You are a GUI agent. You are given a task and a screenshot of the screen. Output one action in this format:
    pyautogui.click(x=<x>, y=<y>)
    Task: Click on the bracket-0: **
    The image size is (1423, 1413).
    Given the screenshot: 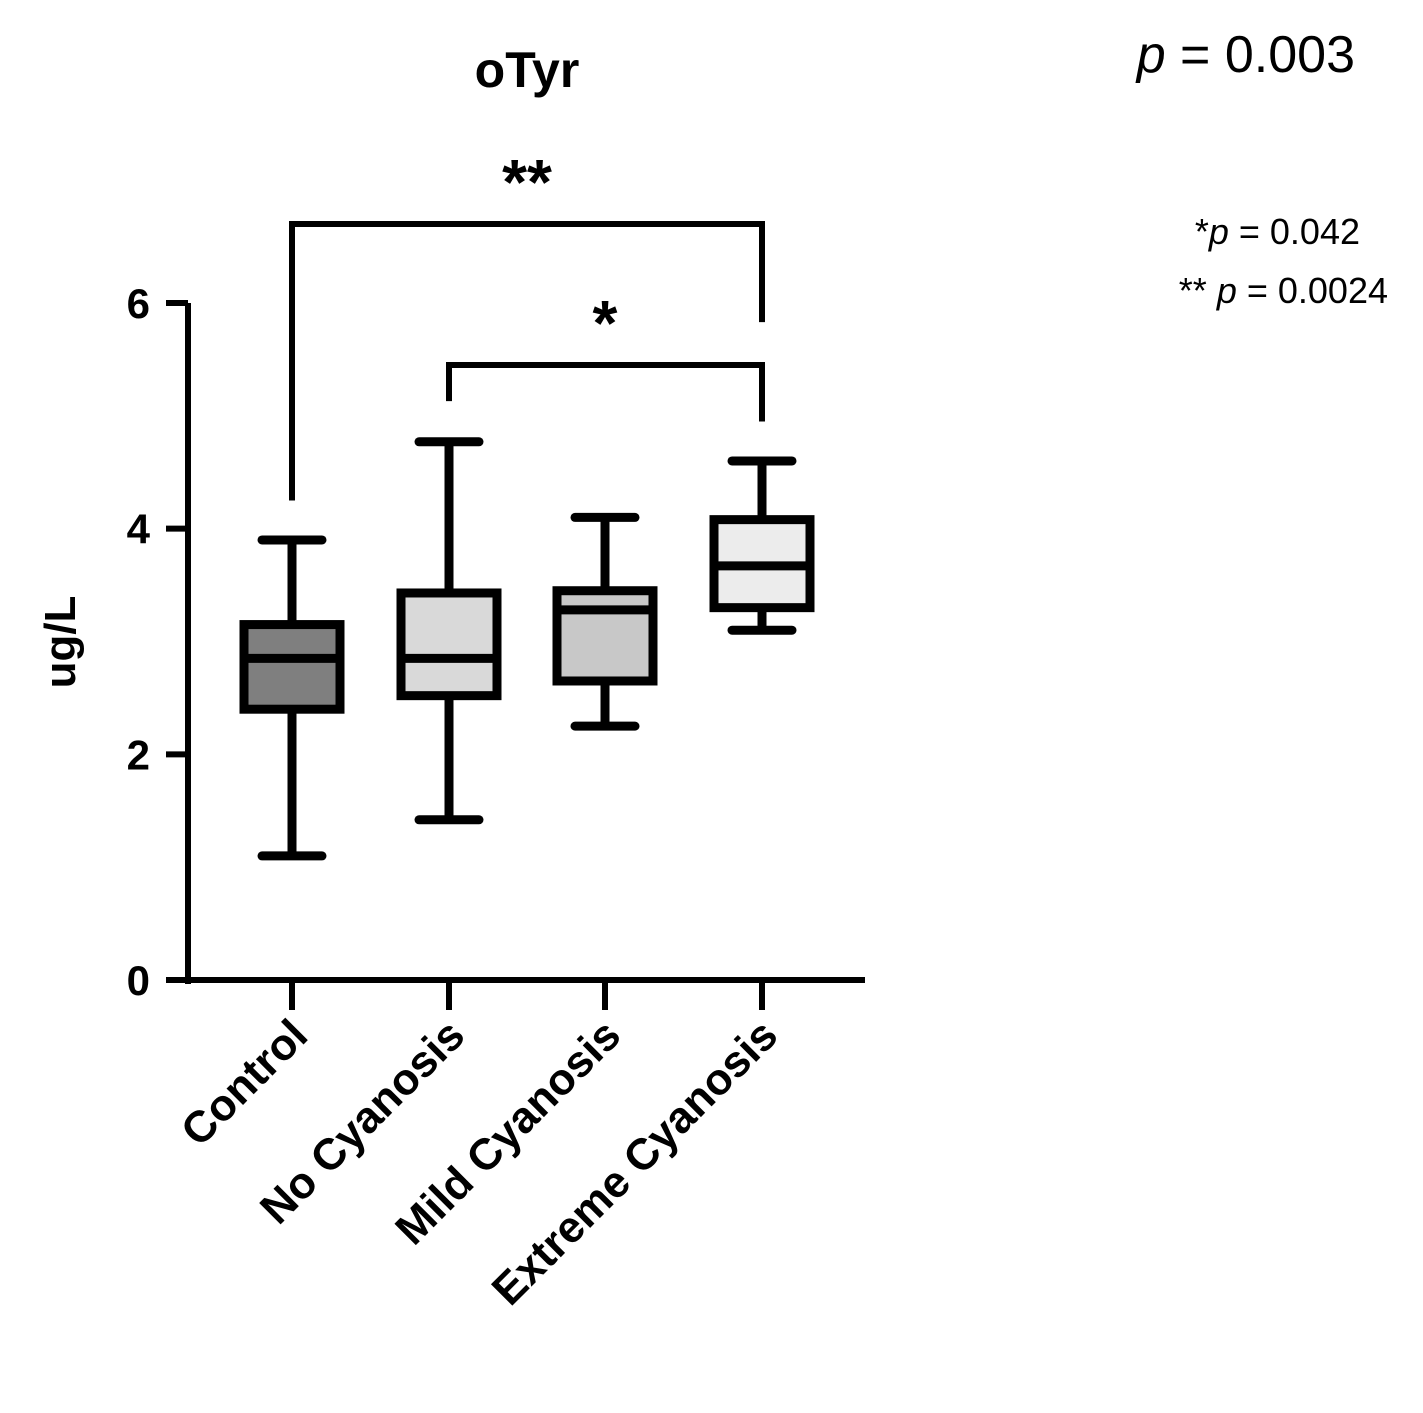 What is the action you would take?
    pyautogui.click(x=527, y=323)
    